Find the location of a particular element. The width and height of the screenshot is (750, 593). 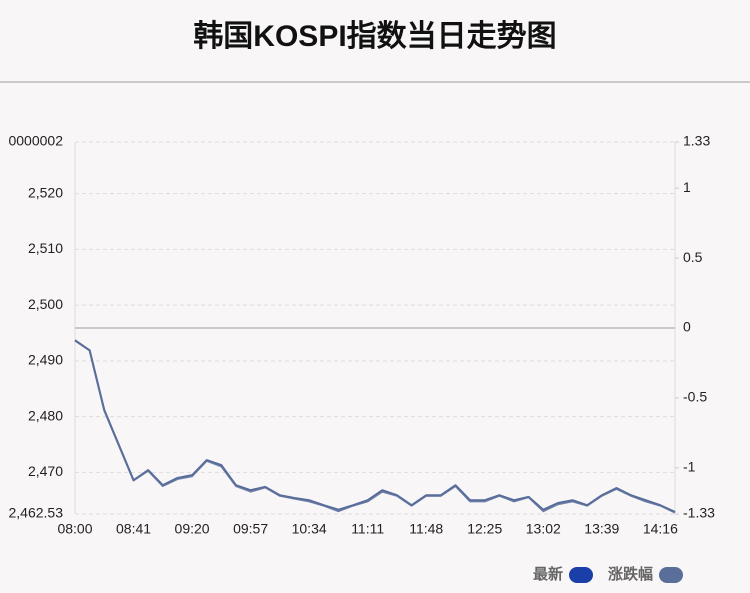

y-tick-label: 2,500 is located at coordinates (45, 304).